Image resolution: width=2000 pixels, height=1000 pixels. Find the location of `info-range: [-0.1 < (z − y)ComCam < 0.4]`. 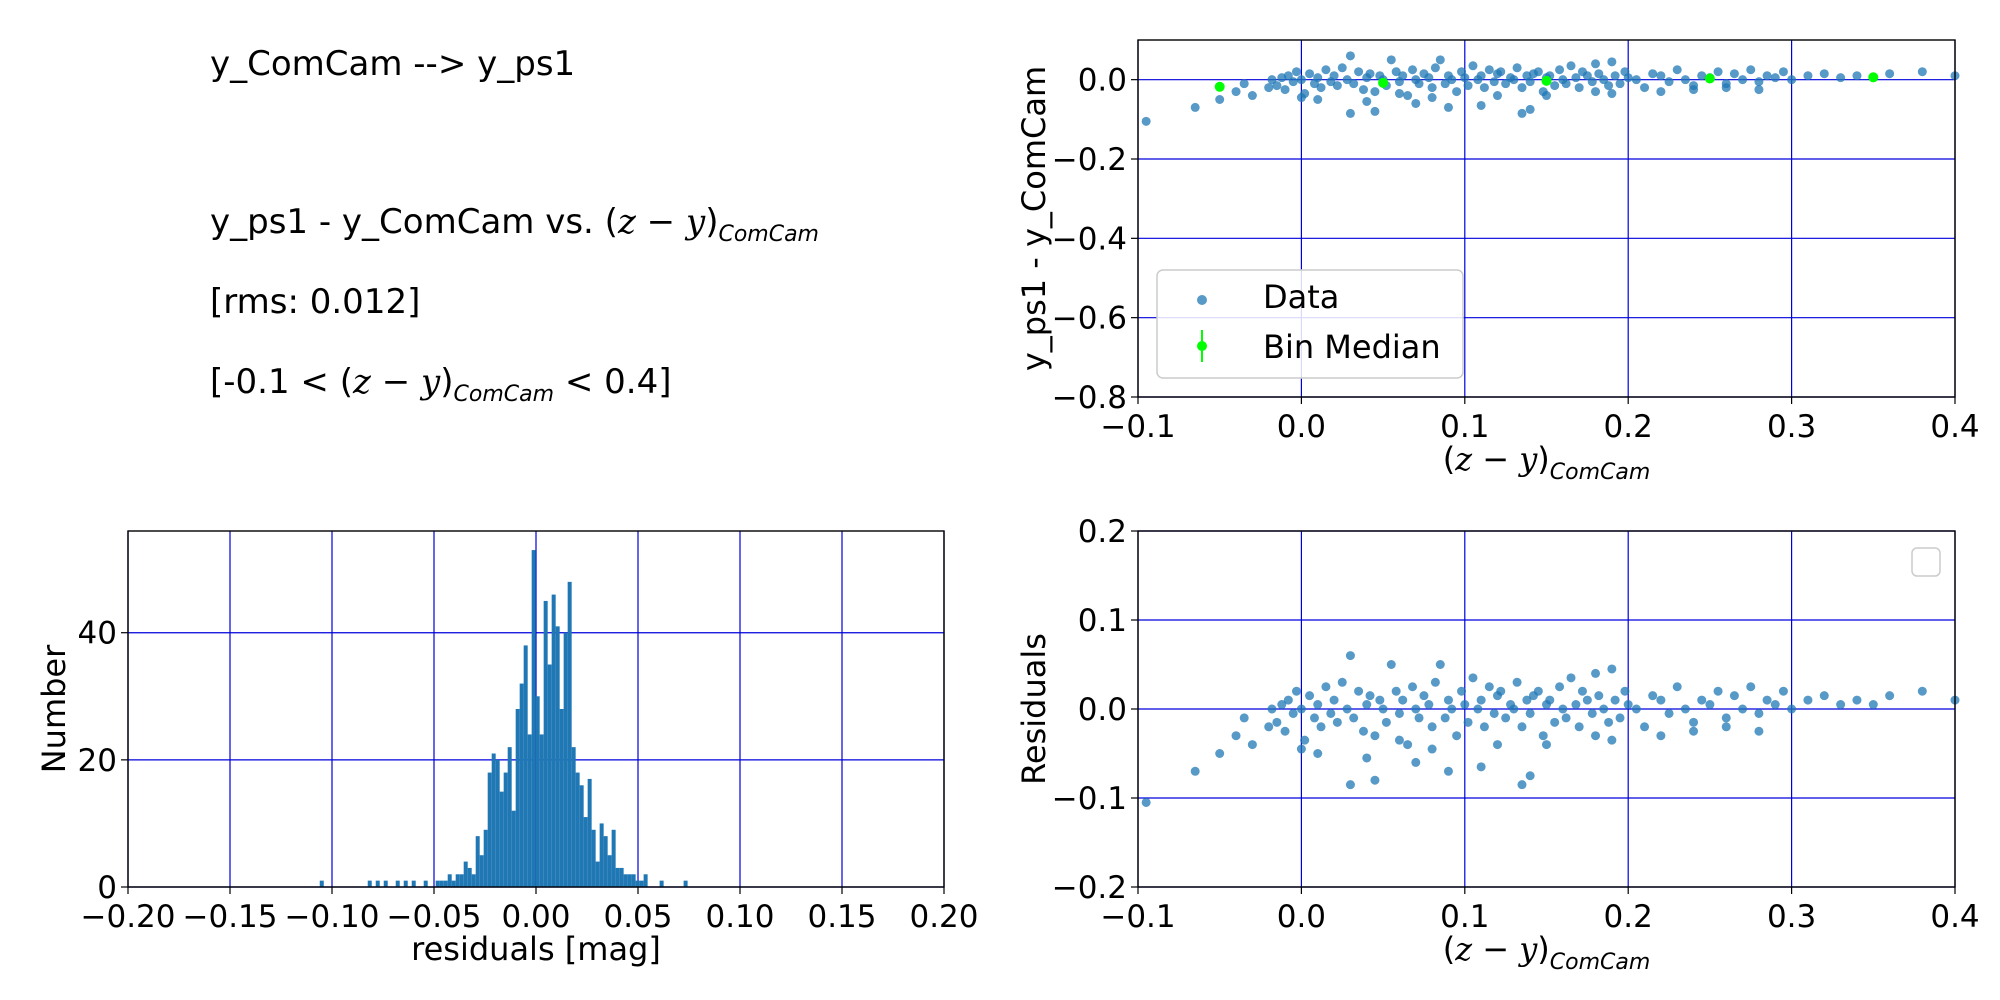

info-range: [-0.1 < (z − y)ComCam < 0.4] is located at coordinates (441, 384).